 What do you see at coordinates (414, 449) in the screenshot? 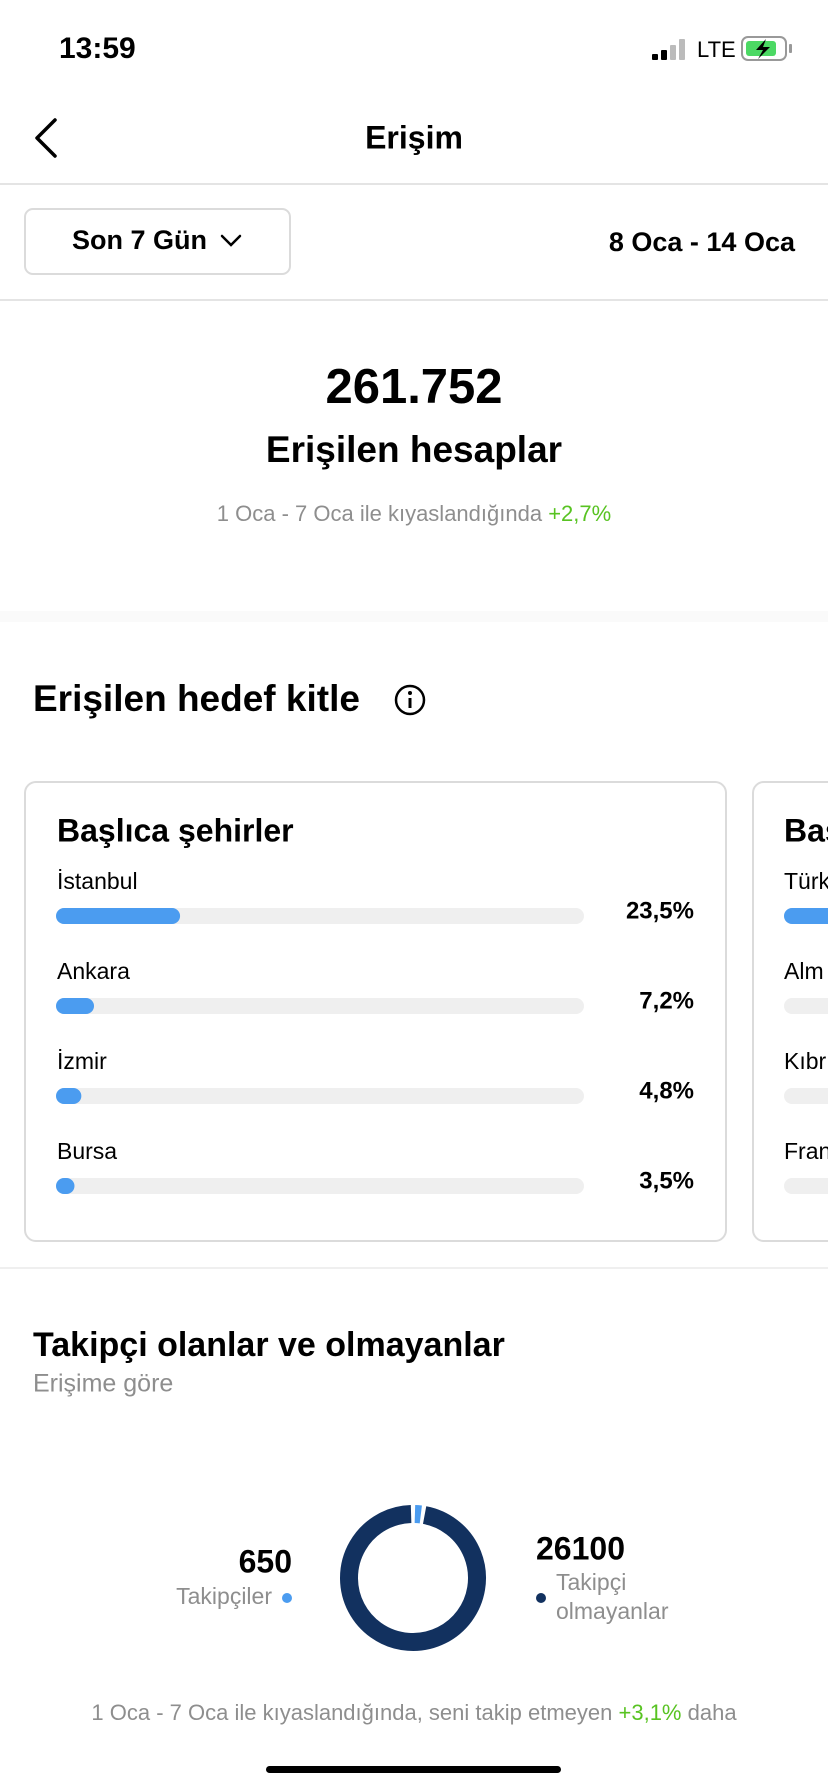
I see `reach-label: Erişilen hesaplar` at bounding box center [414, 449].